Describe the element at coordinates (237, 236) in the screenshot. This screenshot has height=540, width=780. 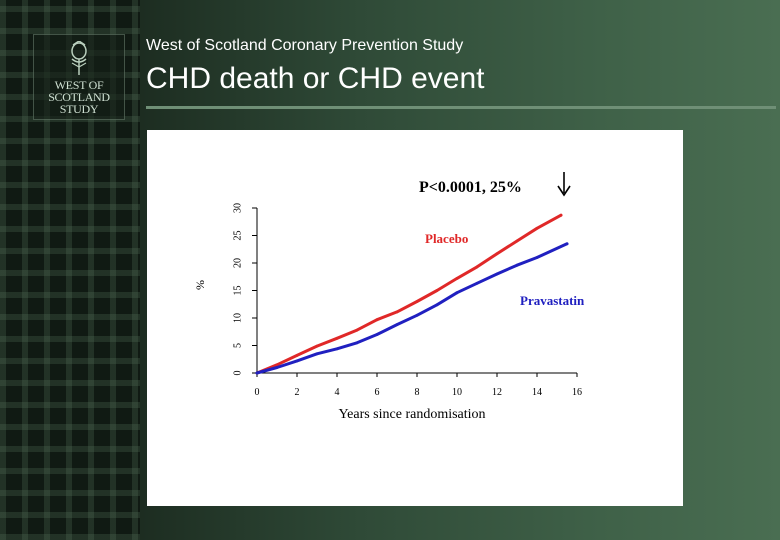
I see `y-tick-label: 25` at that location.